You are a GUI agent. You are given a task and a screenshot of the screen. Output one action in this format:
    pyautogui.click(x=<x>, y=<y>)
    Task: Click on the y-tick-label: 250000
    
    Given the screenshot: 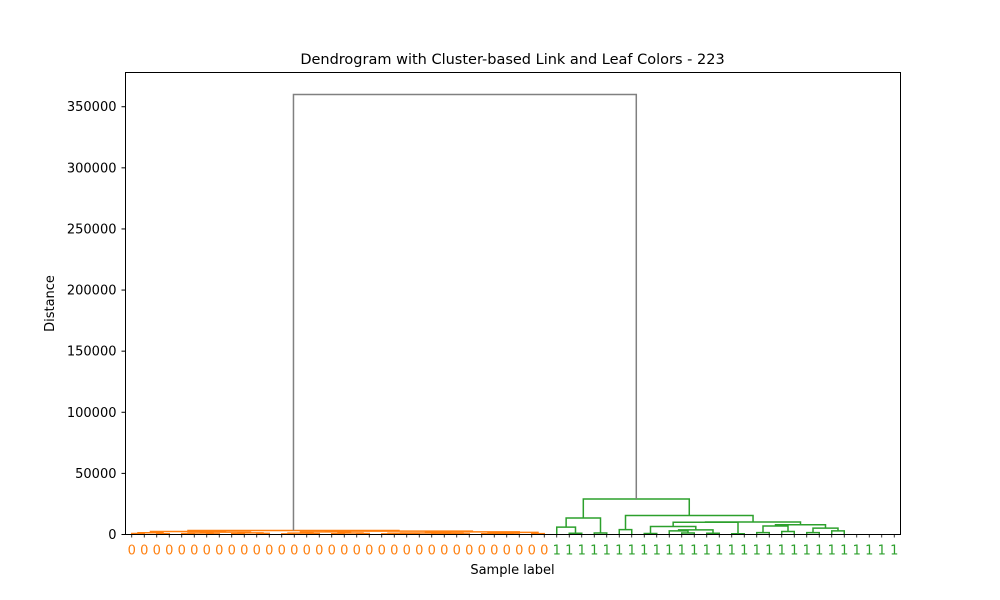 What is the action you would take?
    pyautogui.click(x=92, y=229)
    